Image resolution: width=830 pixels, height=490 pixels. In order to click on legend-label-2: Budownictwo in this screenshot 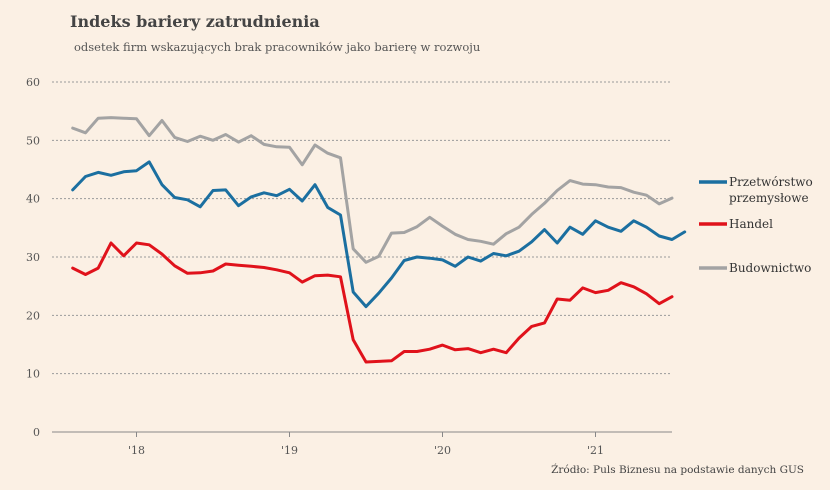, I will do `click(770, 268)`.